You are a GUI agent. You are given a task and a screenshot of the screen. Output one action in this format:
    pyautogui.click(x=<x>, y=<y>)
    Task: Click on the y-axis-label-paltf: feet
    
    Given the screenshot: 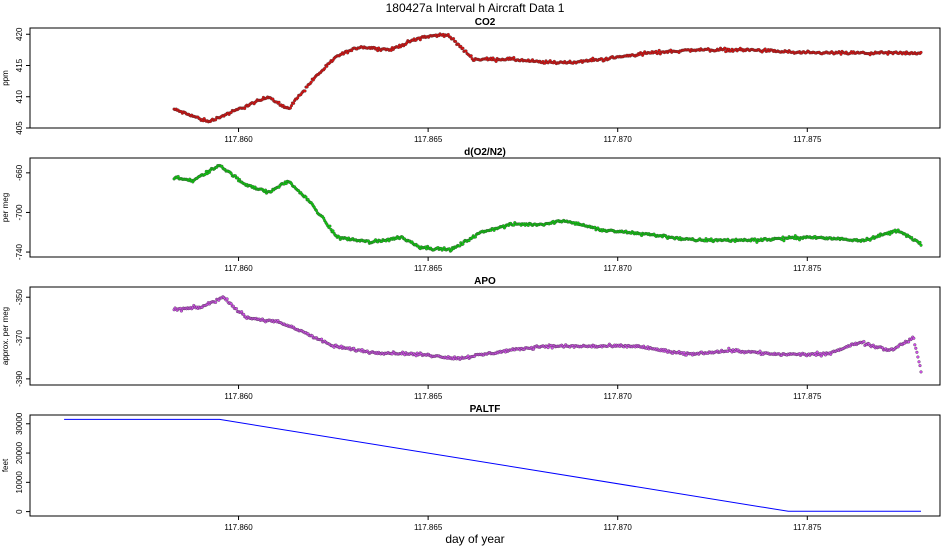 What is the action you would take?
    pyautogui.click(x=5, y=465)
    